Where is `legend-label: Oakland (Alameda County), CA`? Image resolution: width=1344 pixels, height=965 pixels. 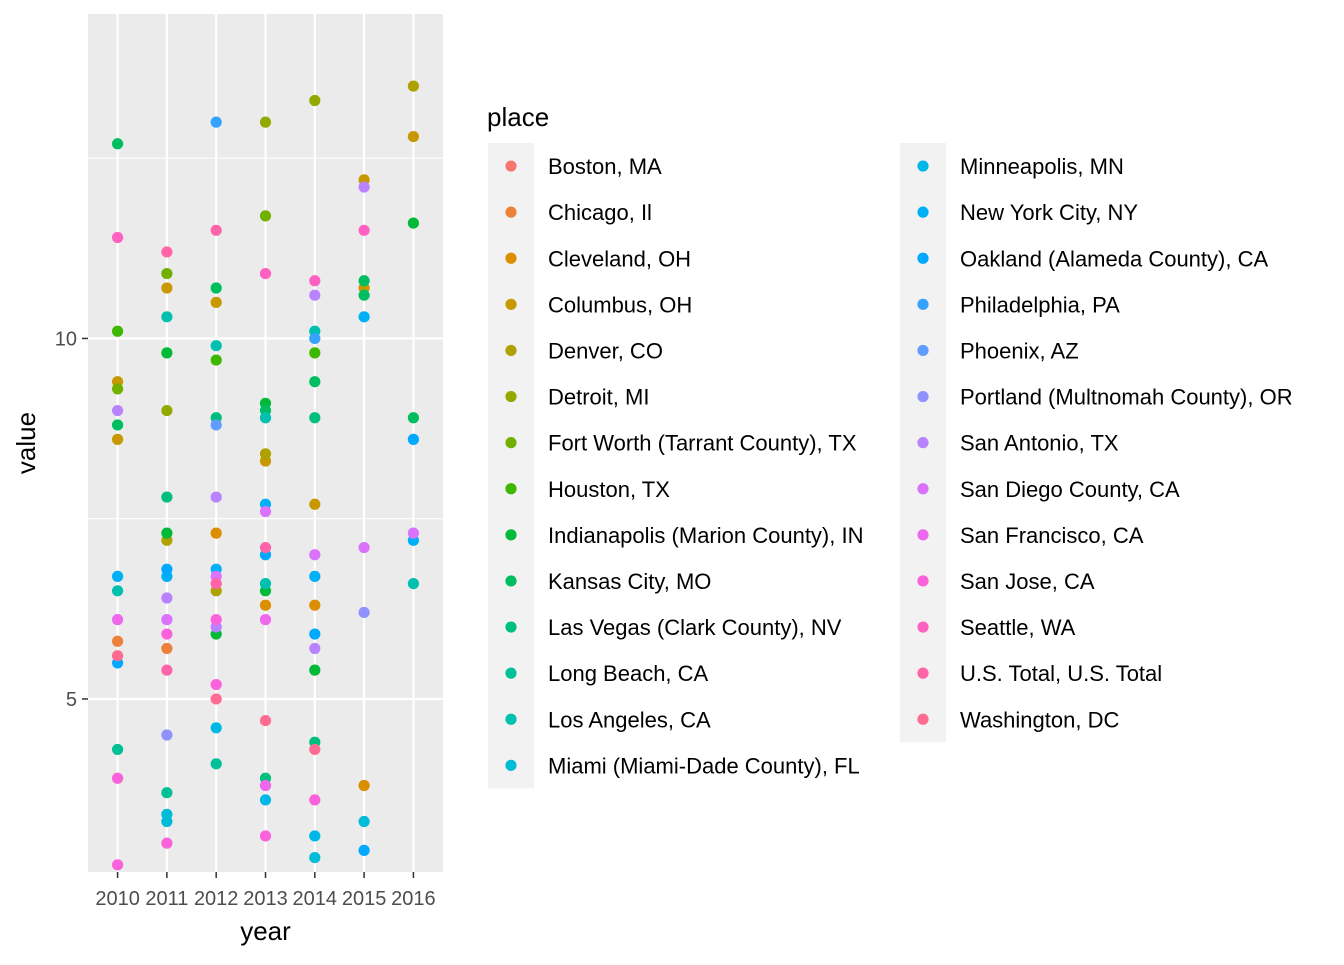
legend-label: Oakland (Alameda County), CA is located at coordinates (1114, 258).